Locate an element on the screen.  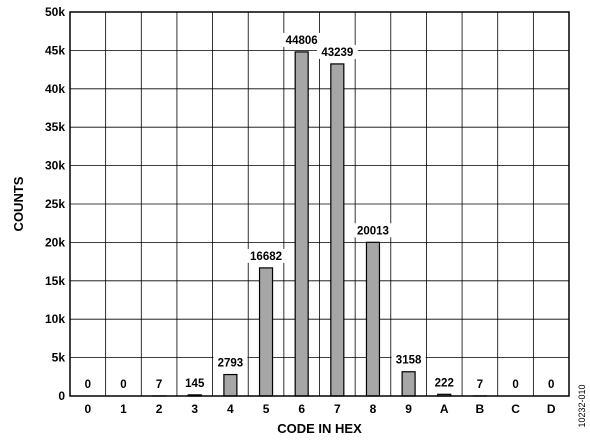
x-tick-labels: 0 1 2 3 4 5 6 7 8 9 A B C D is located at coordinates (319, 409).